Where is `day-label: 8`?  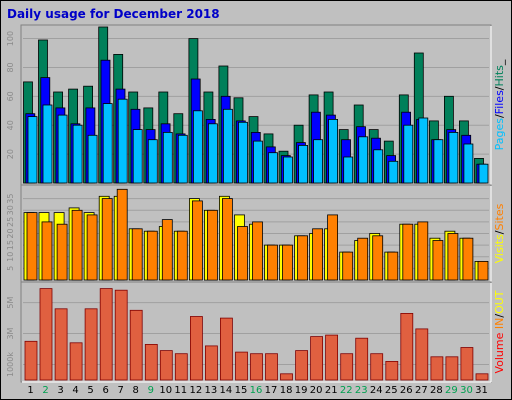 day-label: 8 is located at coordinates (136, 390).